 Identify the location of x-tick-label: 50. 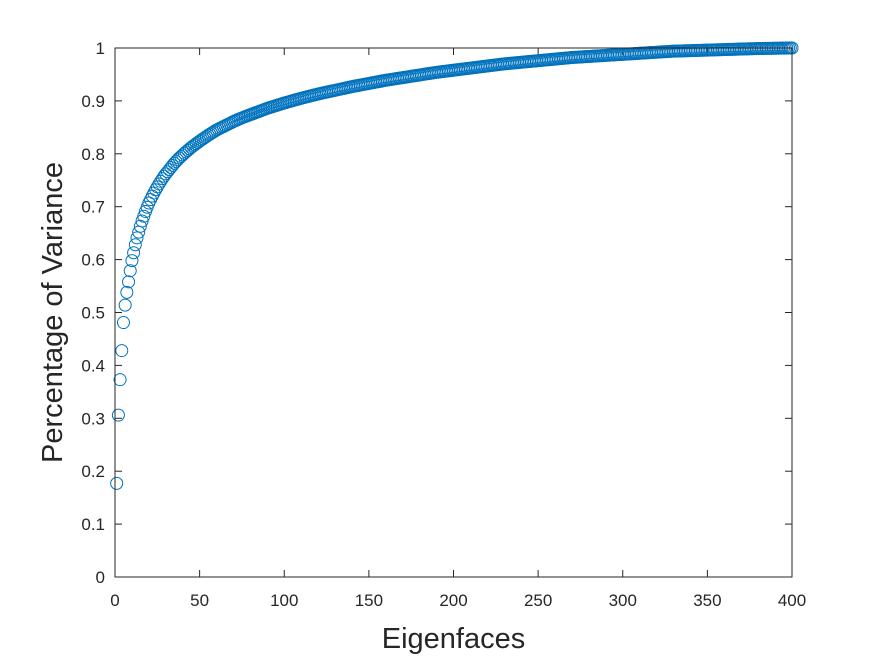
(199, 600).